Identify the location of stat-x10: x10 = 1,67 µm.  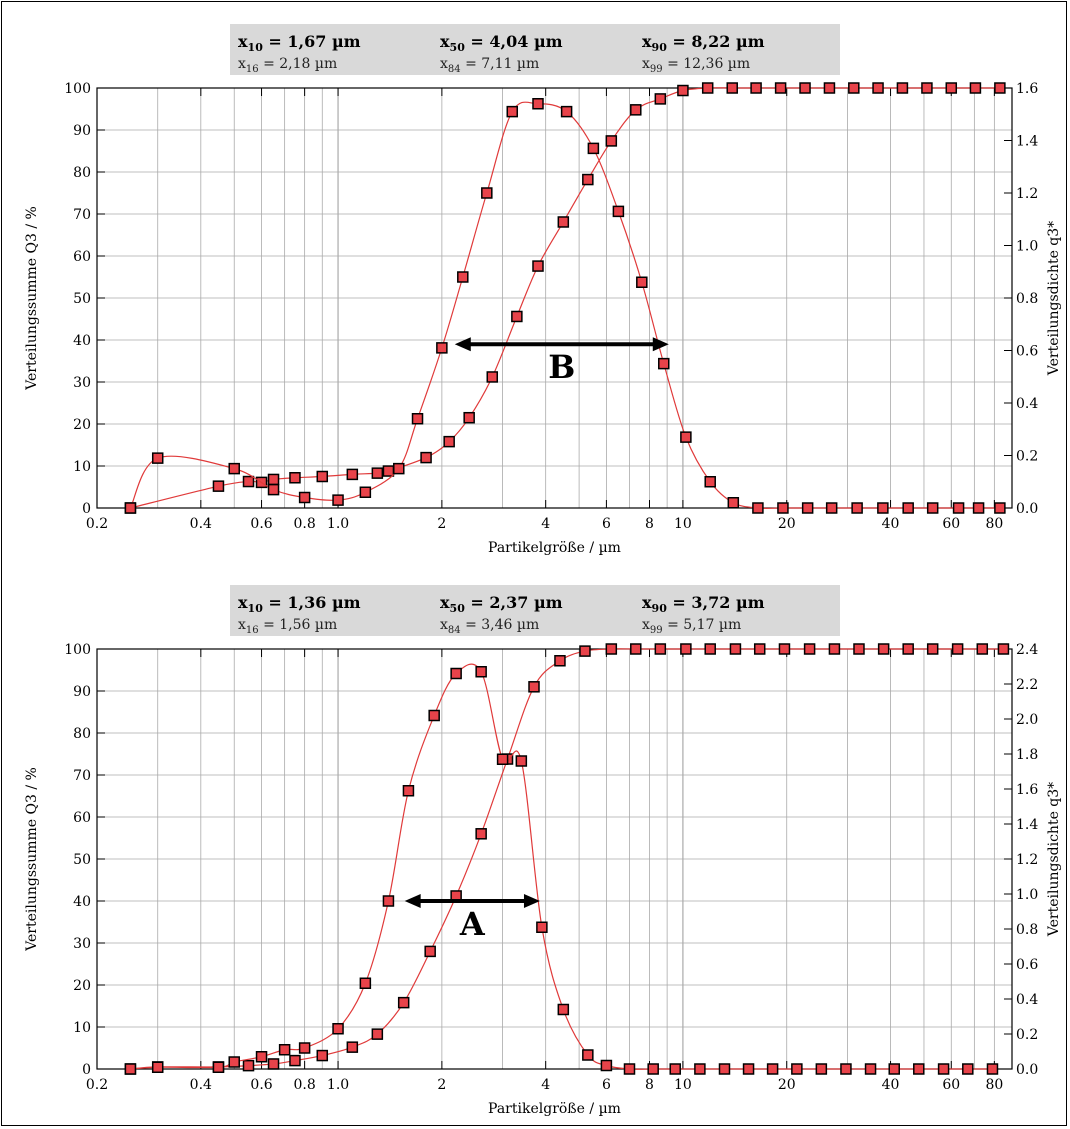
(299, 43).